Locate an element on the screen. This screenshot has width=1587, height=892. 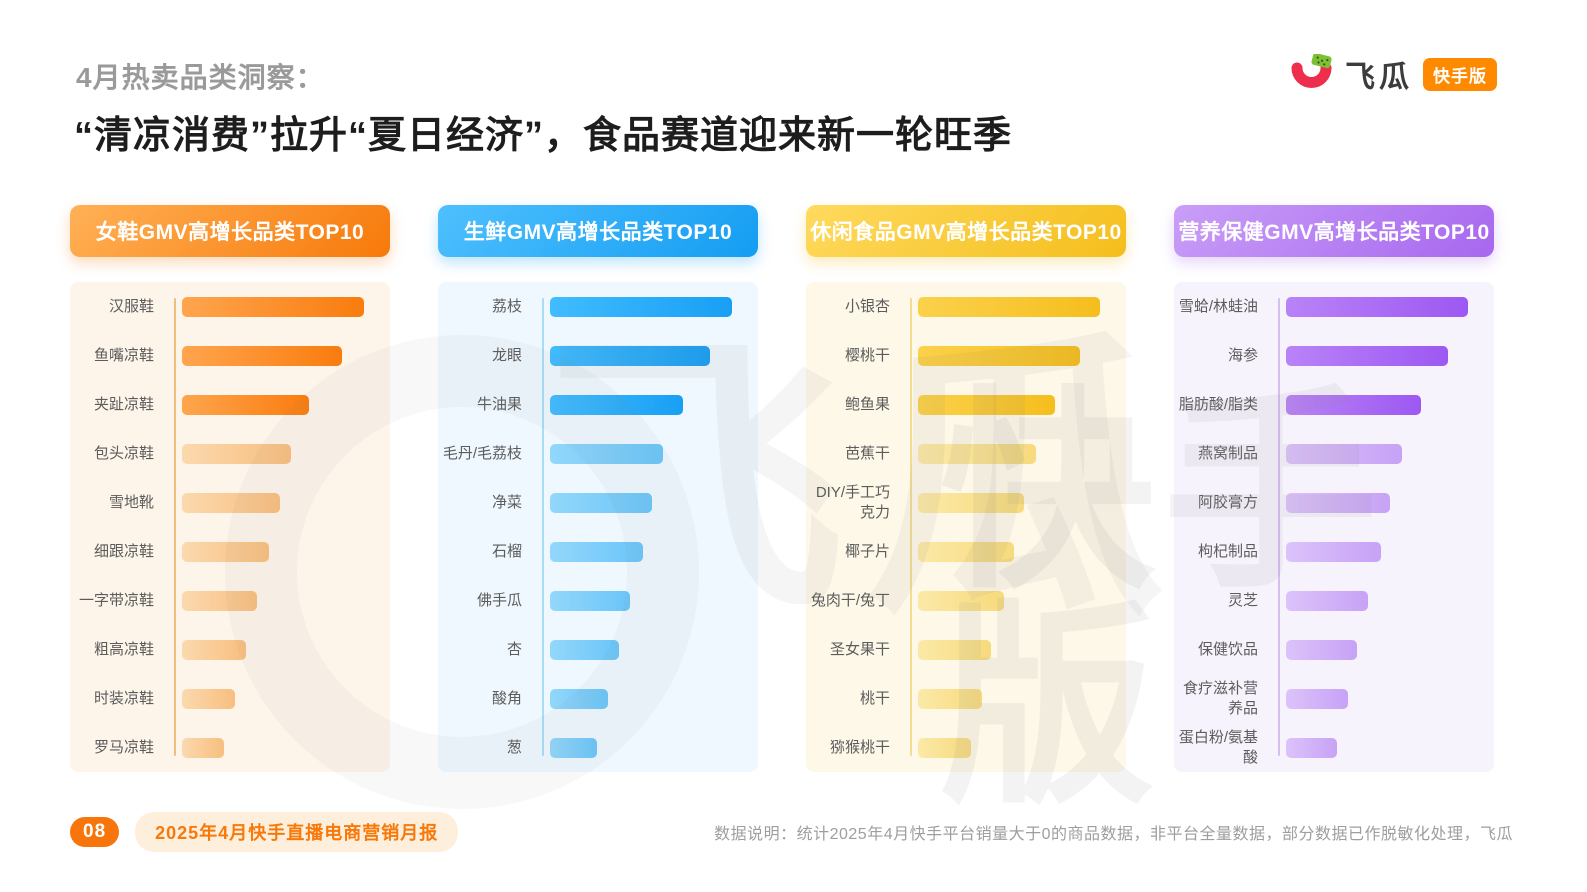
bar-row: 枸杞制品 is located at coordinates (1334, 551).